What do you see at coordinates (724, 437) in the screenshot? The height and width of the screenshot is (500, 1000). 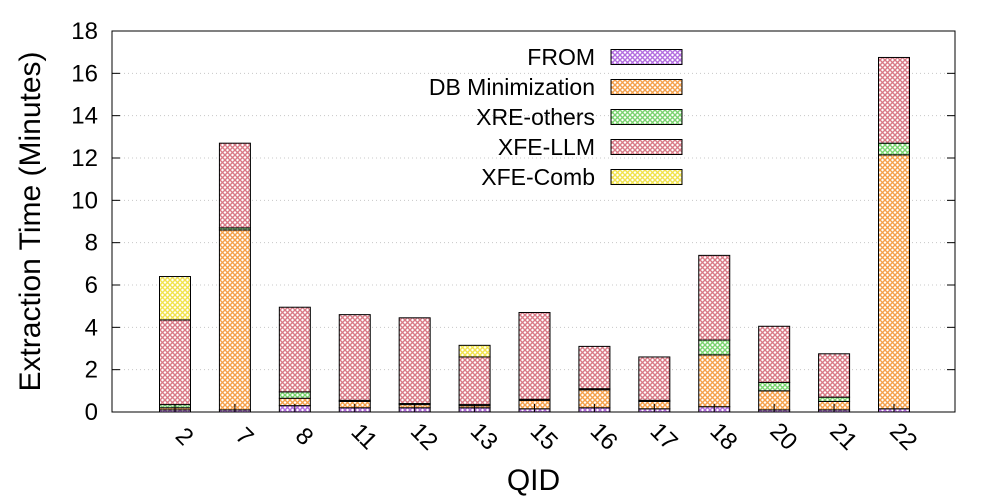 I see `x-tick-label: 18` at bounding box center [724, 437].